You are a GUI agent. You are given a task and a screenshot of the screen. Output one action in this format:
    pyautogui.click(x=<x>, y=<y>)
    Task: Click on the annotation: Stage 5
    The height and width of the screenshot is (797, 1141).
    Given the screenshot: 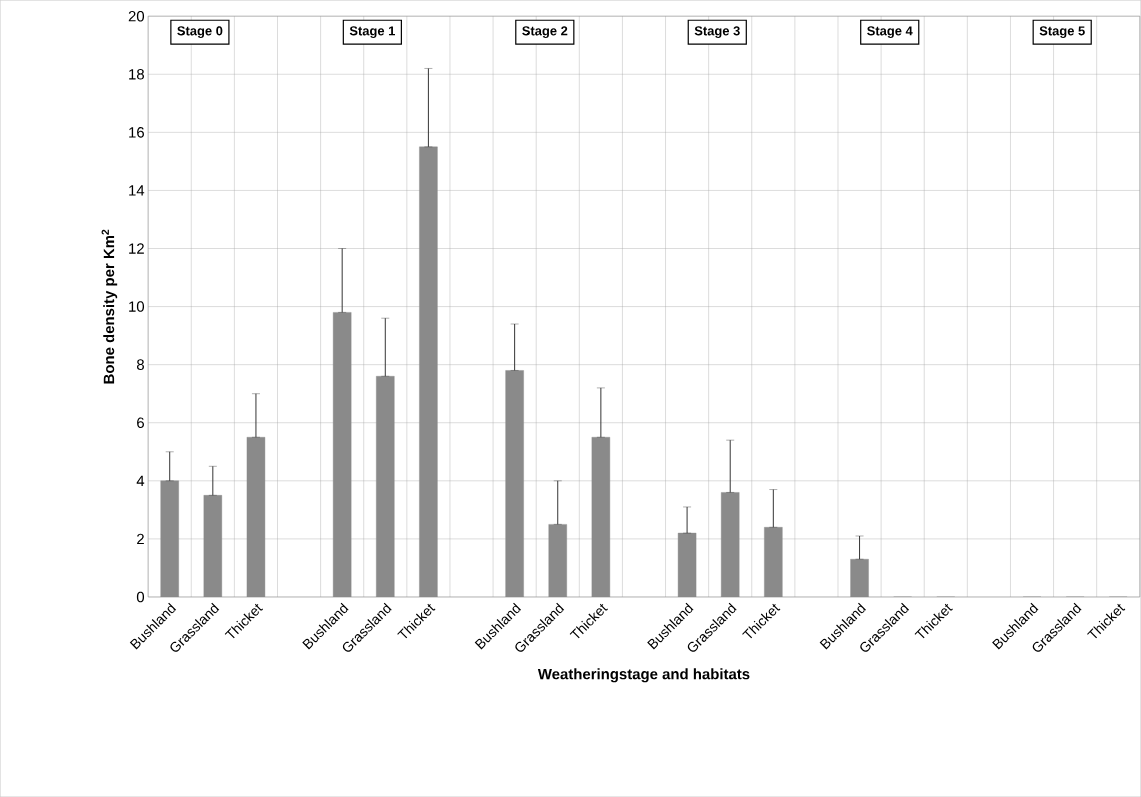 What is the action you would take?
    pyautogui.click(x=1062, y=32)
    